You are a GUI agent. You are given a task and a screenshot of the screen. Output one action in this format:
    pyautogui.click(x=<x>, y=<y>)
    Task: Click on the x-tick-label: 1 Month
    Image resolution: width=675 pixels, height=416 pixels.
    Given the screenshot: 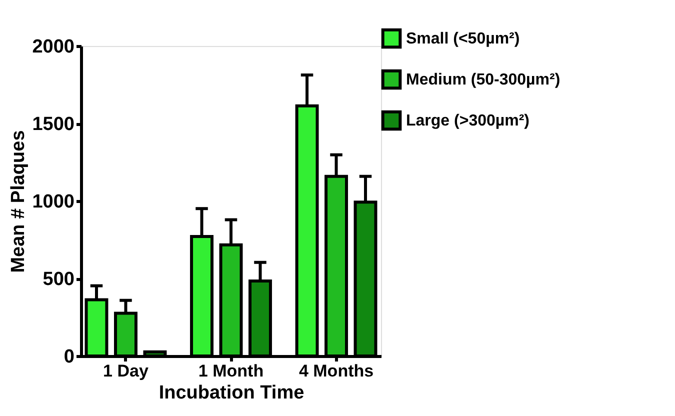 What is the action you would take?
    pyautogui.click(x=231, y=371)
    